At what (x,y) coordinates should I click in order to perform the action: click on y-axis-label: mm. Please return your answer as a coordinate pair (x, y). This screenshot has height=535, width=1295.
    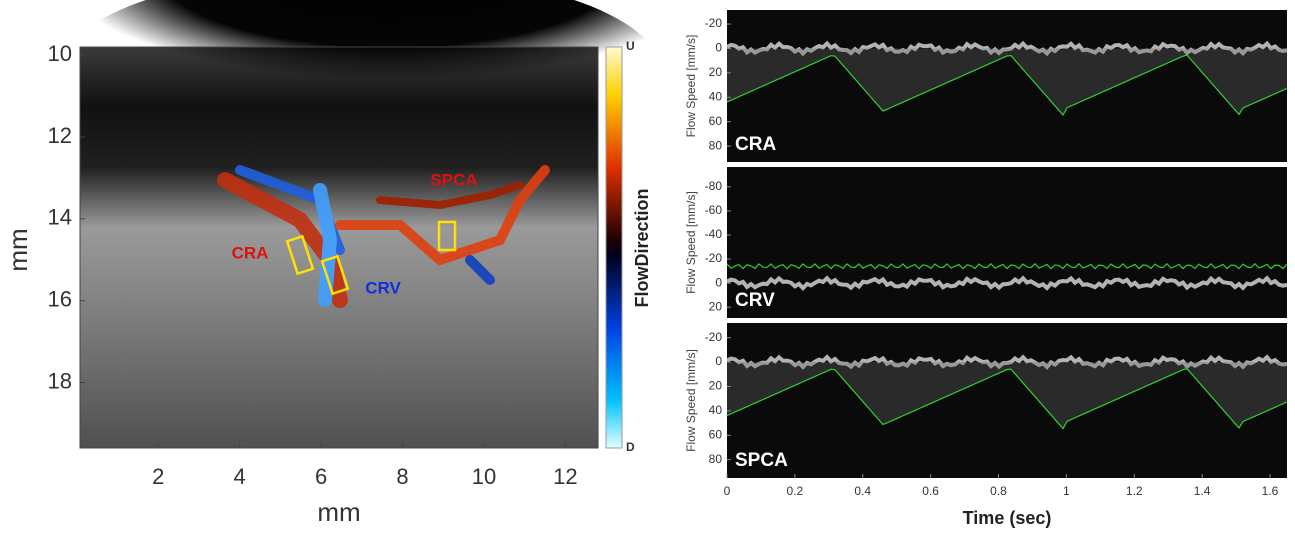
    Looking at the image, I should click on (18, 249).